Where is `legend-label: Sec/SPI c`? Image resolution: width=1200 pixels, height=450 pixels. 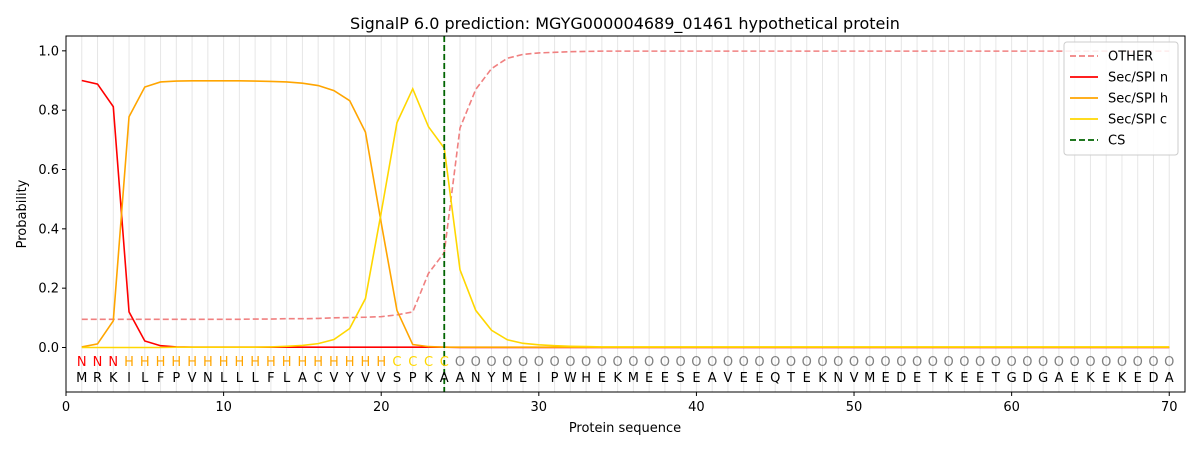
legend-label: Sec/SPI c is located at coordinates (1137, 120).